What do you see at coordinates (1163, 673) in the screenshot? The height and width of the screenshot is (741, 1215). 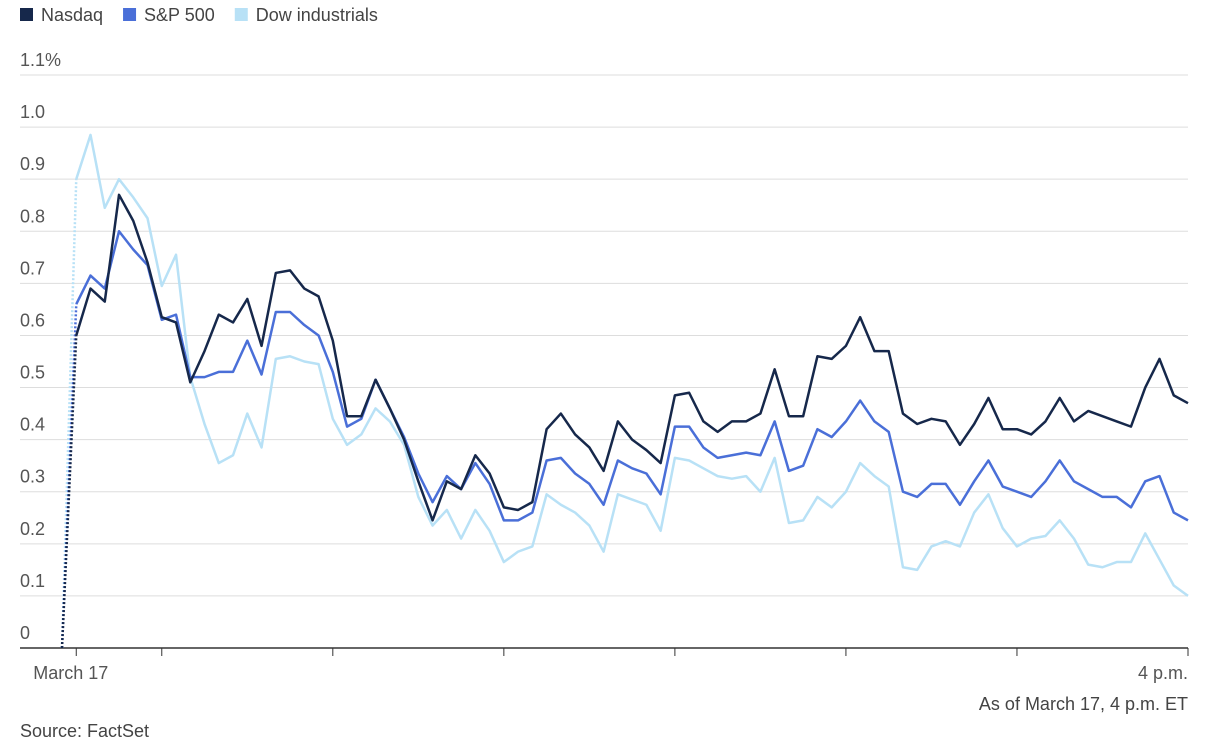 I see `x-tick-label: 4 p.m.` at bounding box center [1163, 673].